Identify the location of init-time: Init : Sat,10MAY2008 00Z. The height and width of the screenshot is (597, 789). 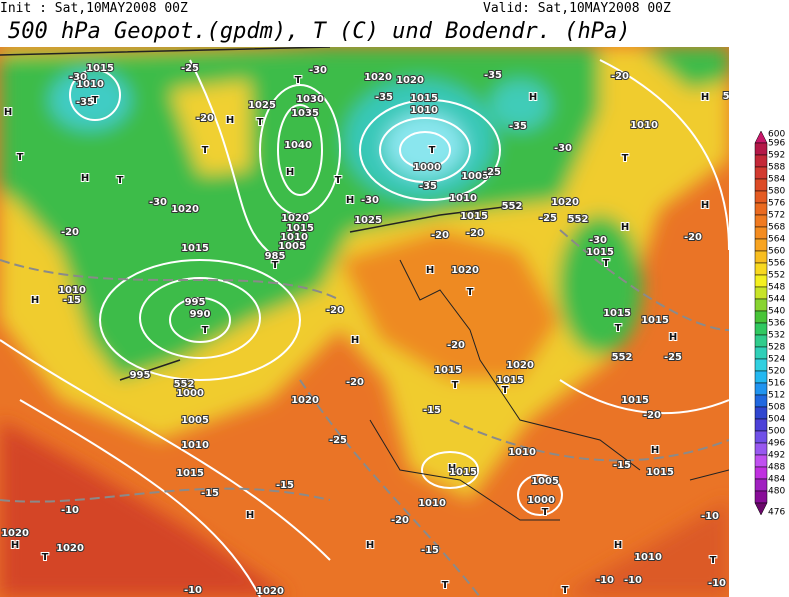
(94, 8).